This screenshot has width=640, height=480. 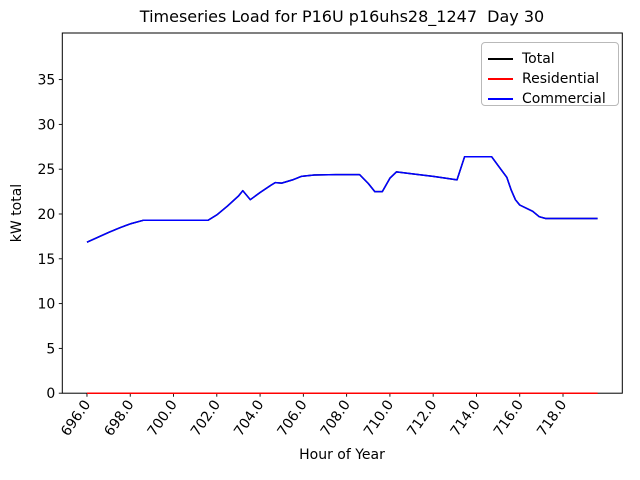 I want to click on x-tick-label: 708.0, so click(x=336, y=418).